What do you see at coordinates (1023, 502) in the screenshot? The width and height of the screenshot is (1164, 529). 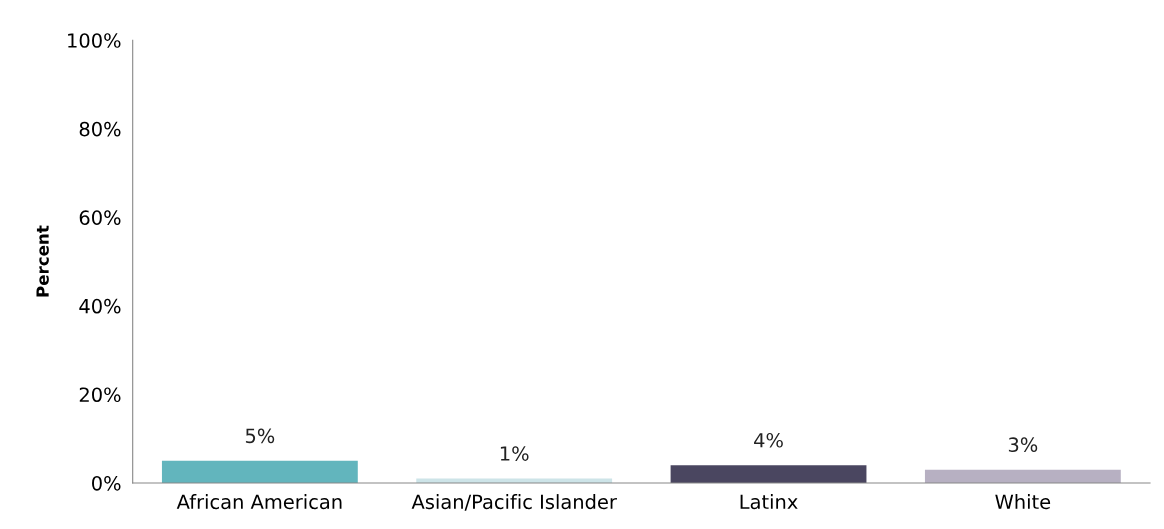 I see `x-tick-label: White` at bounding box center [1023, 502].